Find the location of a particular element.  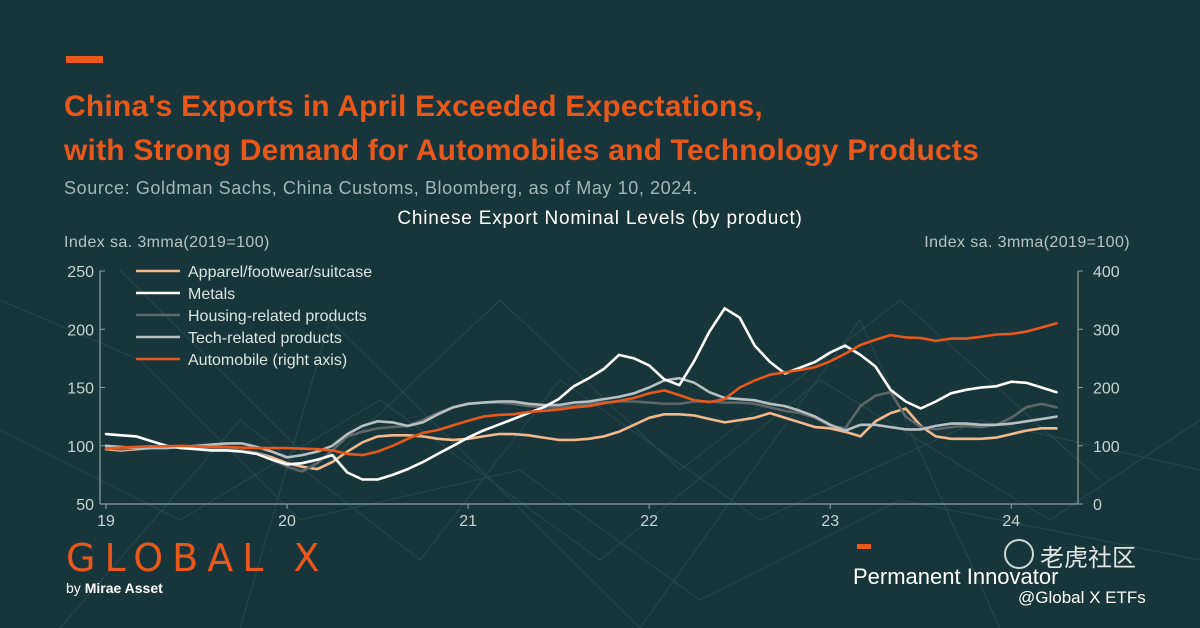

left-tick-label: 150 is located at coordinates (80, 389).